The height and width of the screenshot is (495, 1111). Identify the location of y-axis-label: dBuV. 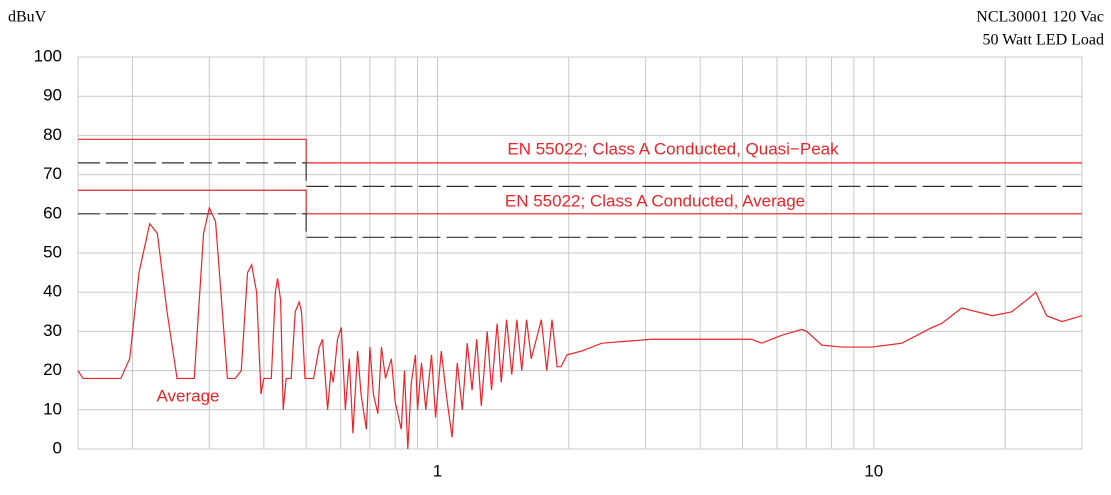
(27, 17).